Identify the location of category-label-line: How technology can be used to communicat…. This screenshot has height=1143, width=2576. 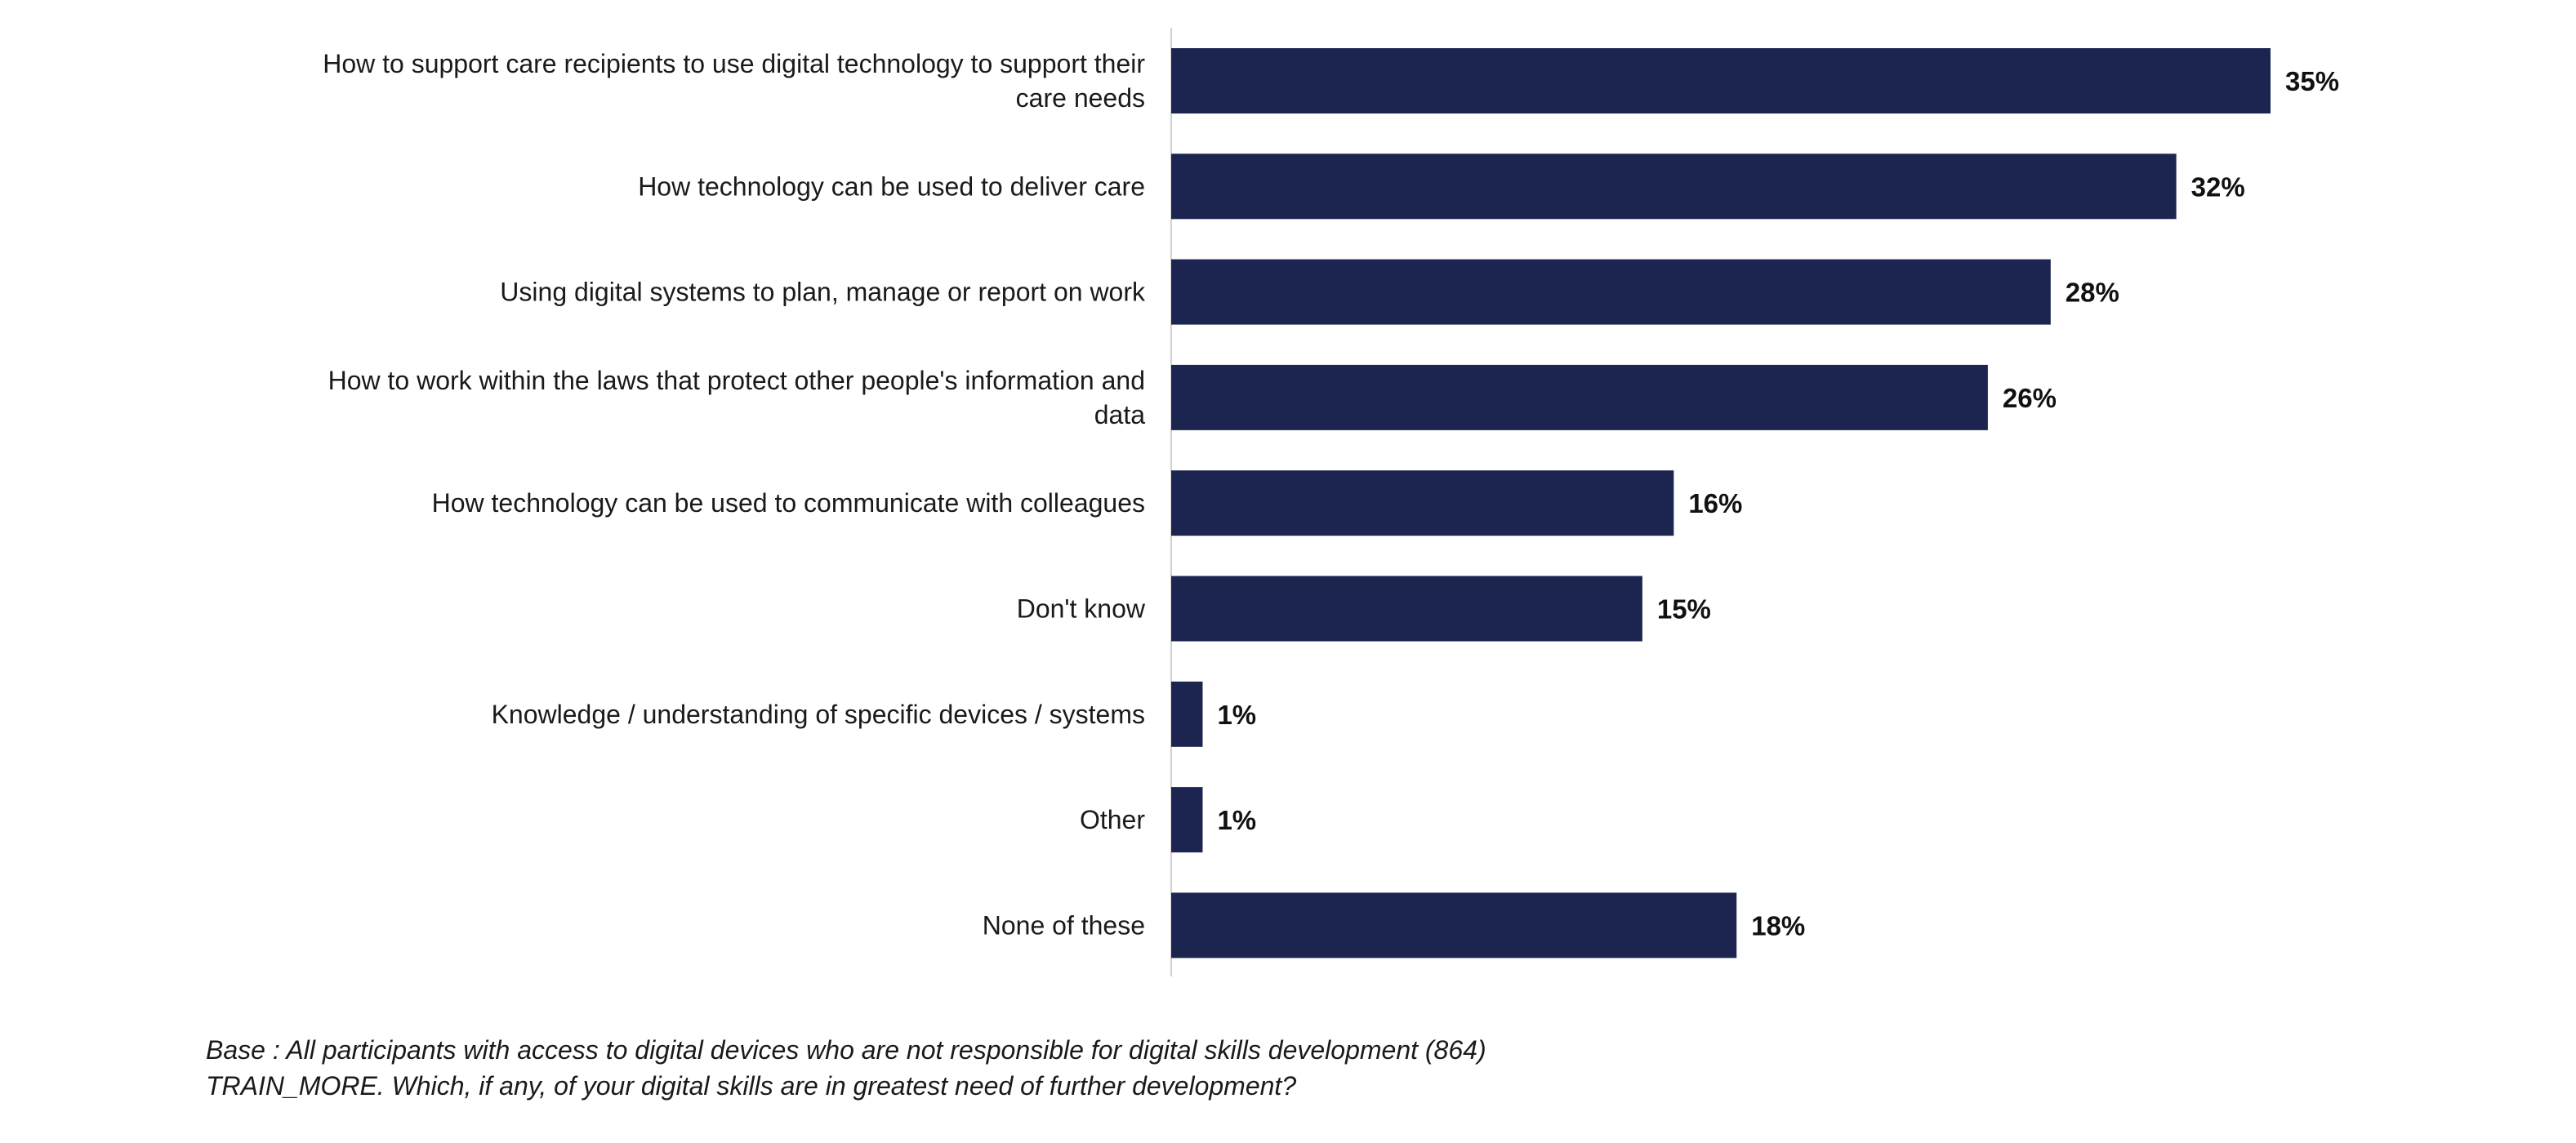
(788, 503).